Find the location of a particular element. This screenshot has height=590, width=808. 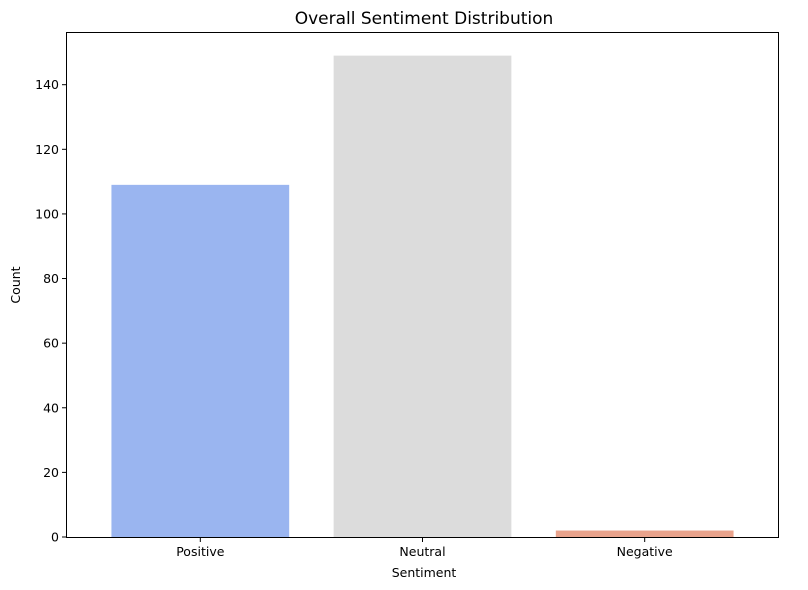

chart-title: Overall Sentiment Distribution is located at coordinates (424, 19).